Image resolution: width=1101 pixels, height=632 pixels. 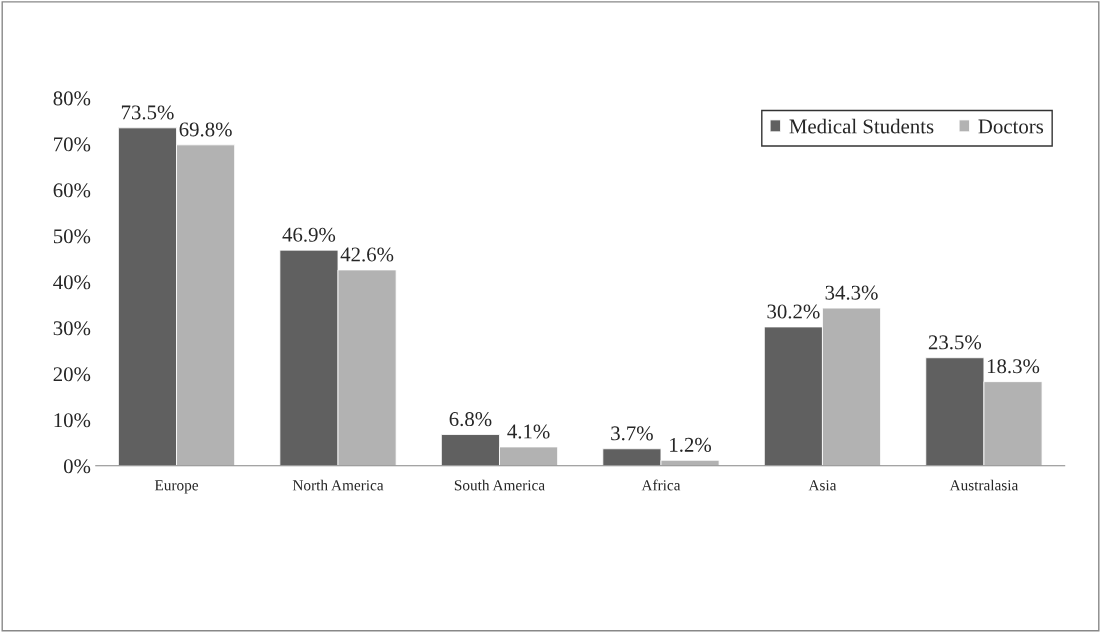 What do you see at coordinates (72, 190) in the screenshot?
I see `y-tick-label: 60%` at bounding box center [72, 190].